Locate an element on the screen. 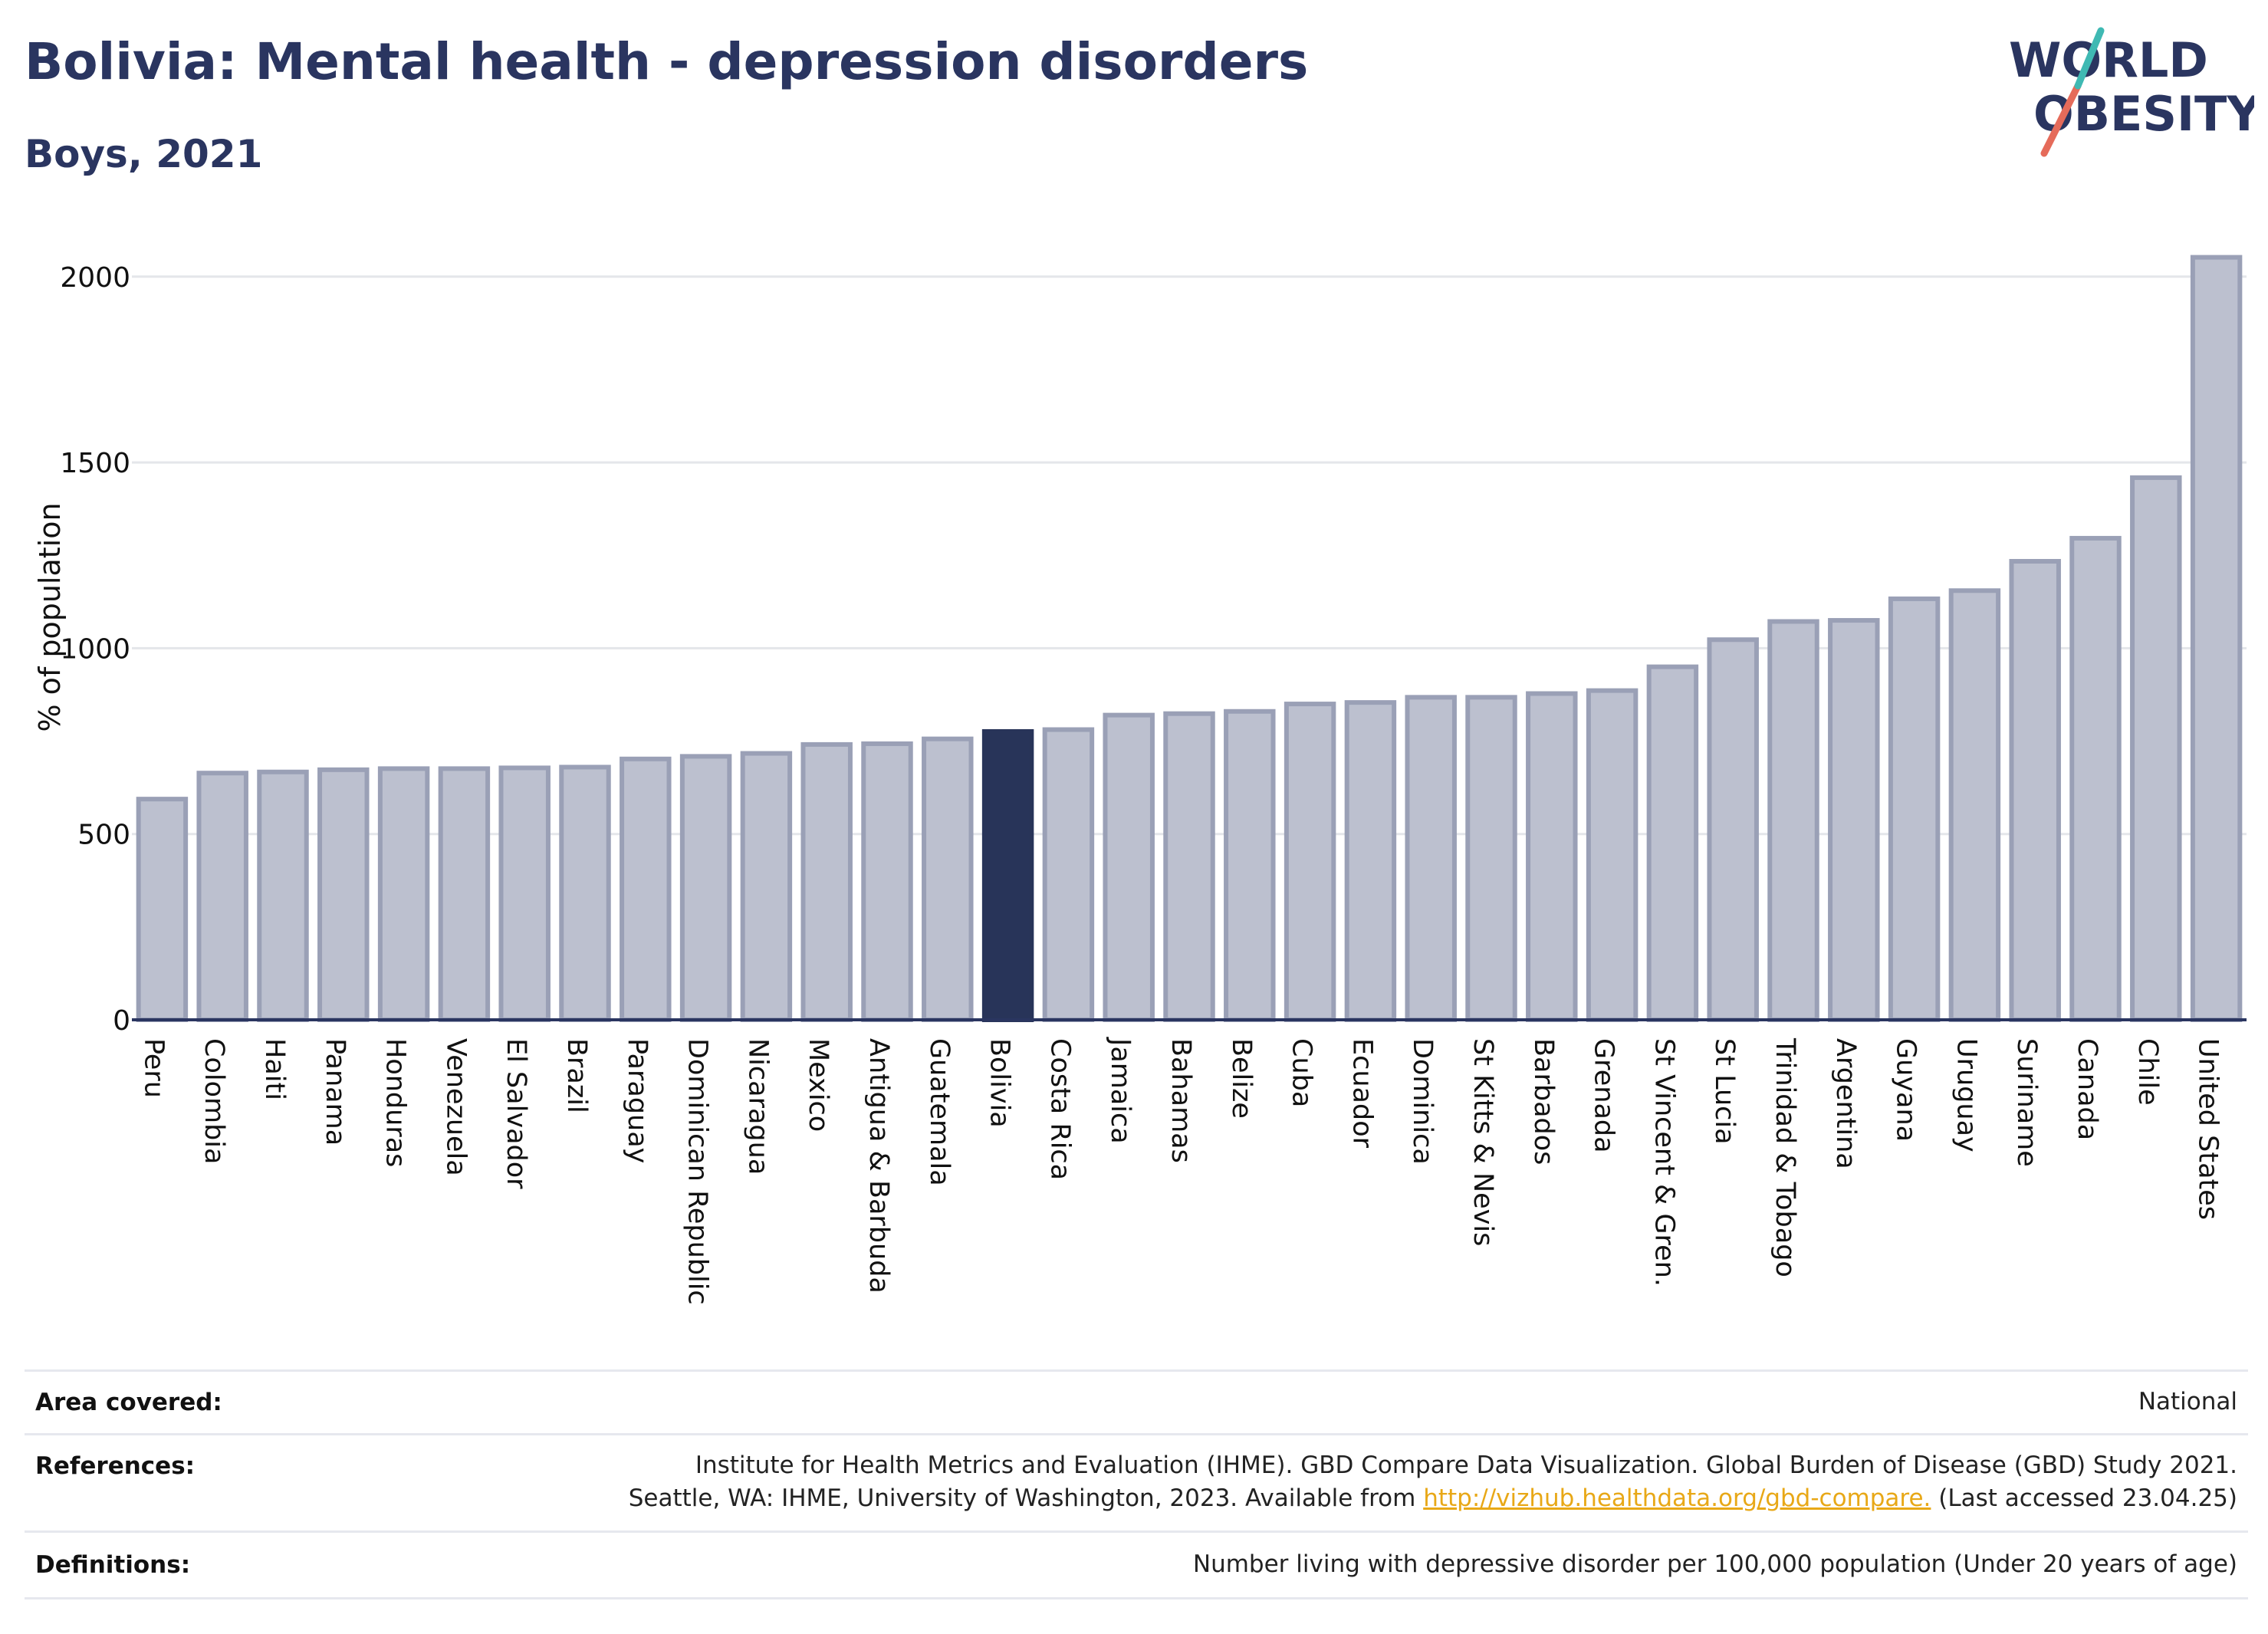 The height and width of the screenshot is (1634, 2268). x-tick-label: Chile is located at coordinates (2147, 1072).